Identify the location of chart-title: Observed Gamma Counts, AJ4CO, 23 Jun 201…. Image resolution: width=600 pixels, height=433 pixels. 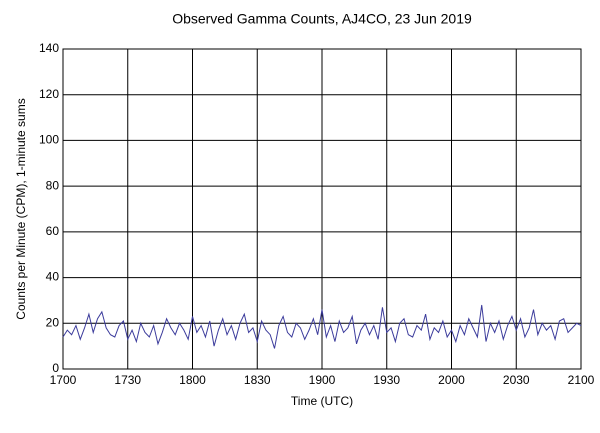
(322, 19).